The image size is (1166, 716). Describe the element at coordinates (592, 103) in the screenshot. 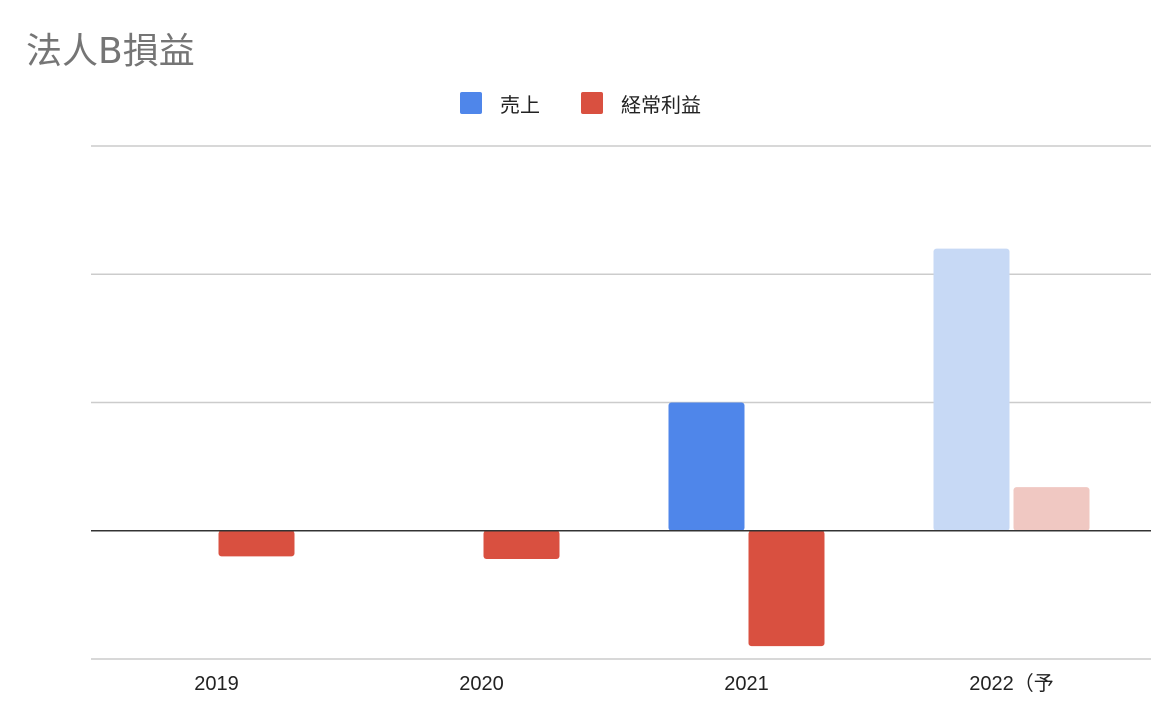

I see `legend-swatch-profit` at that location.